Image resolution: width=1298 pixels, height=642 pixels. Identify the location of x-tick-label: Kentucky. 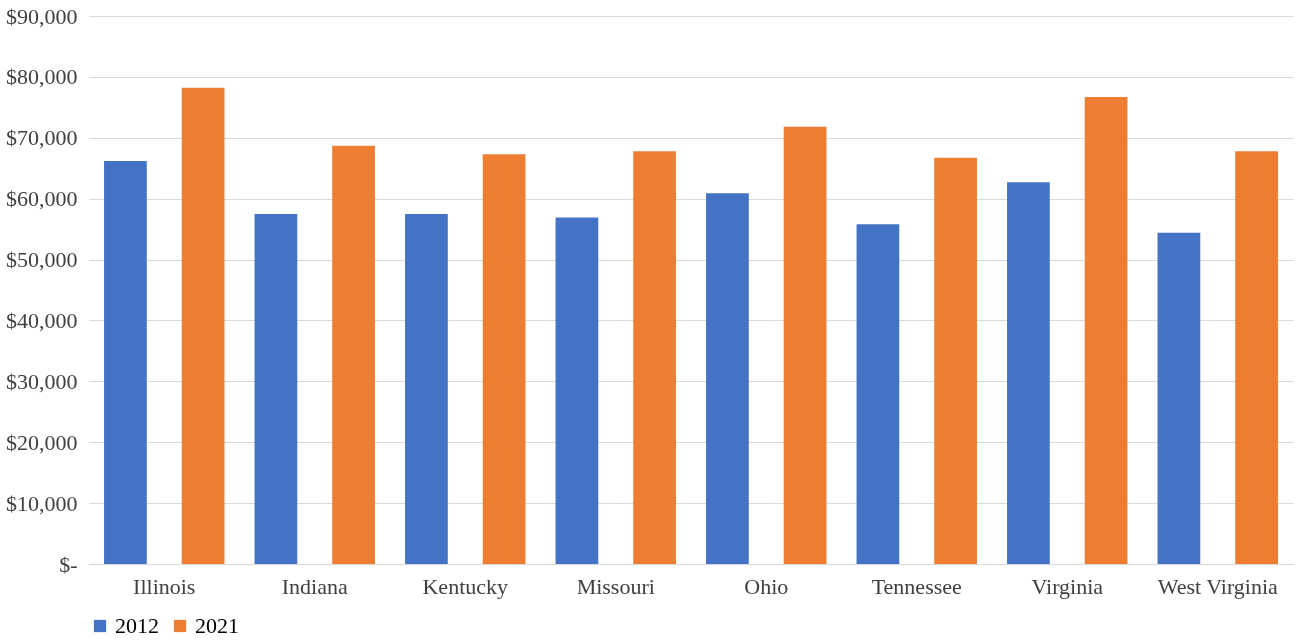
(465, 586).